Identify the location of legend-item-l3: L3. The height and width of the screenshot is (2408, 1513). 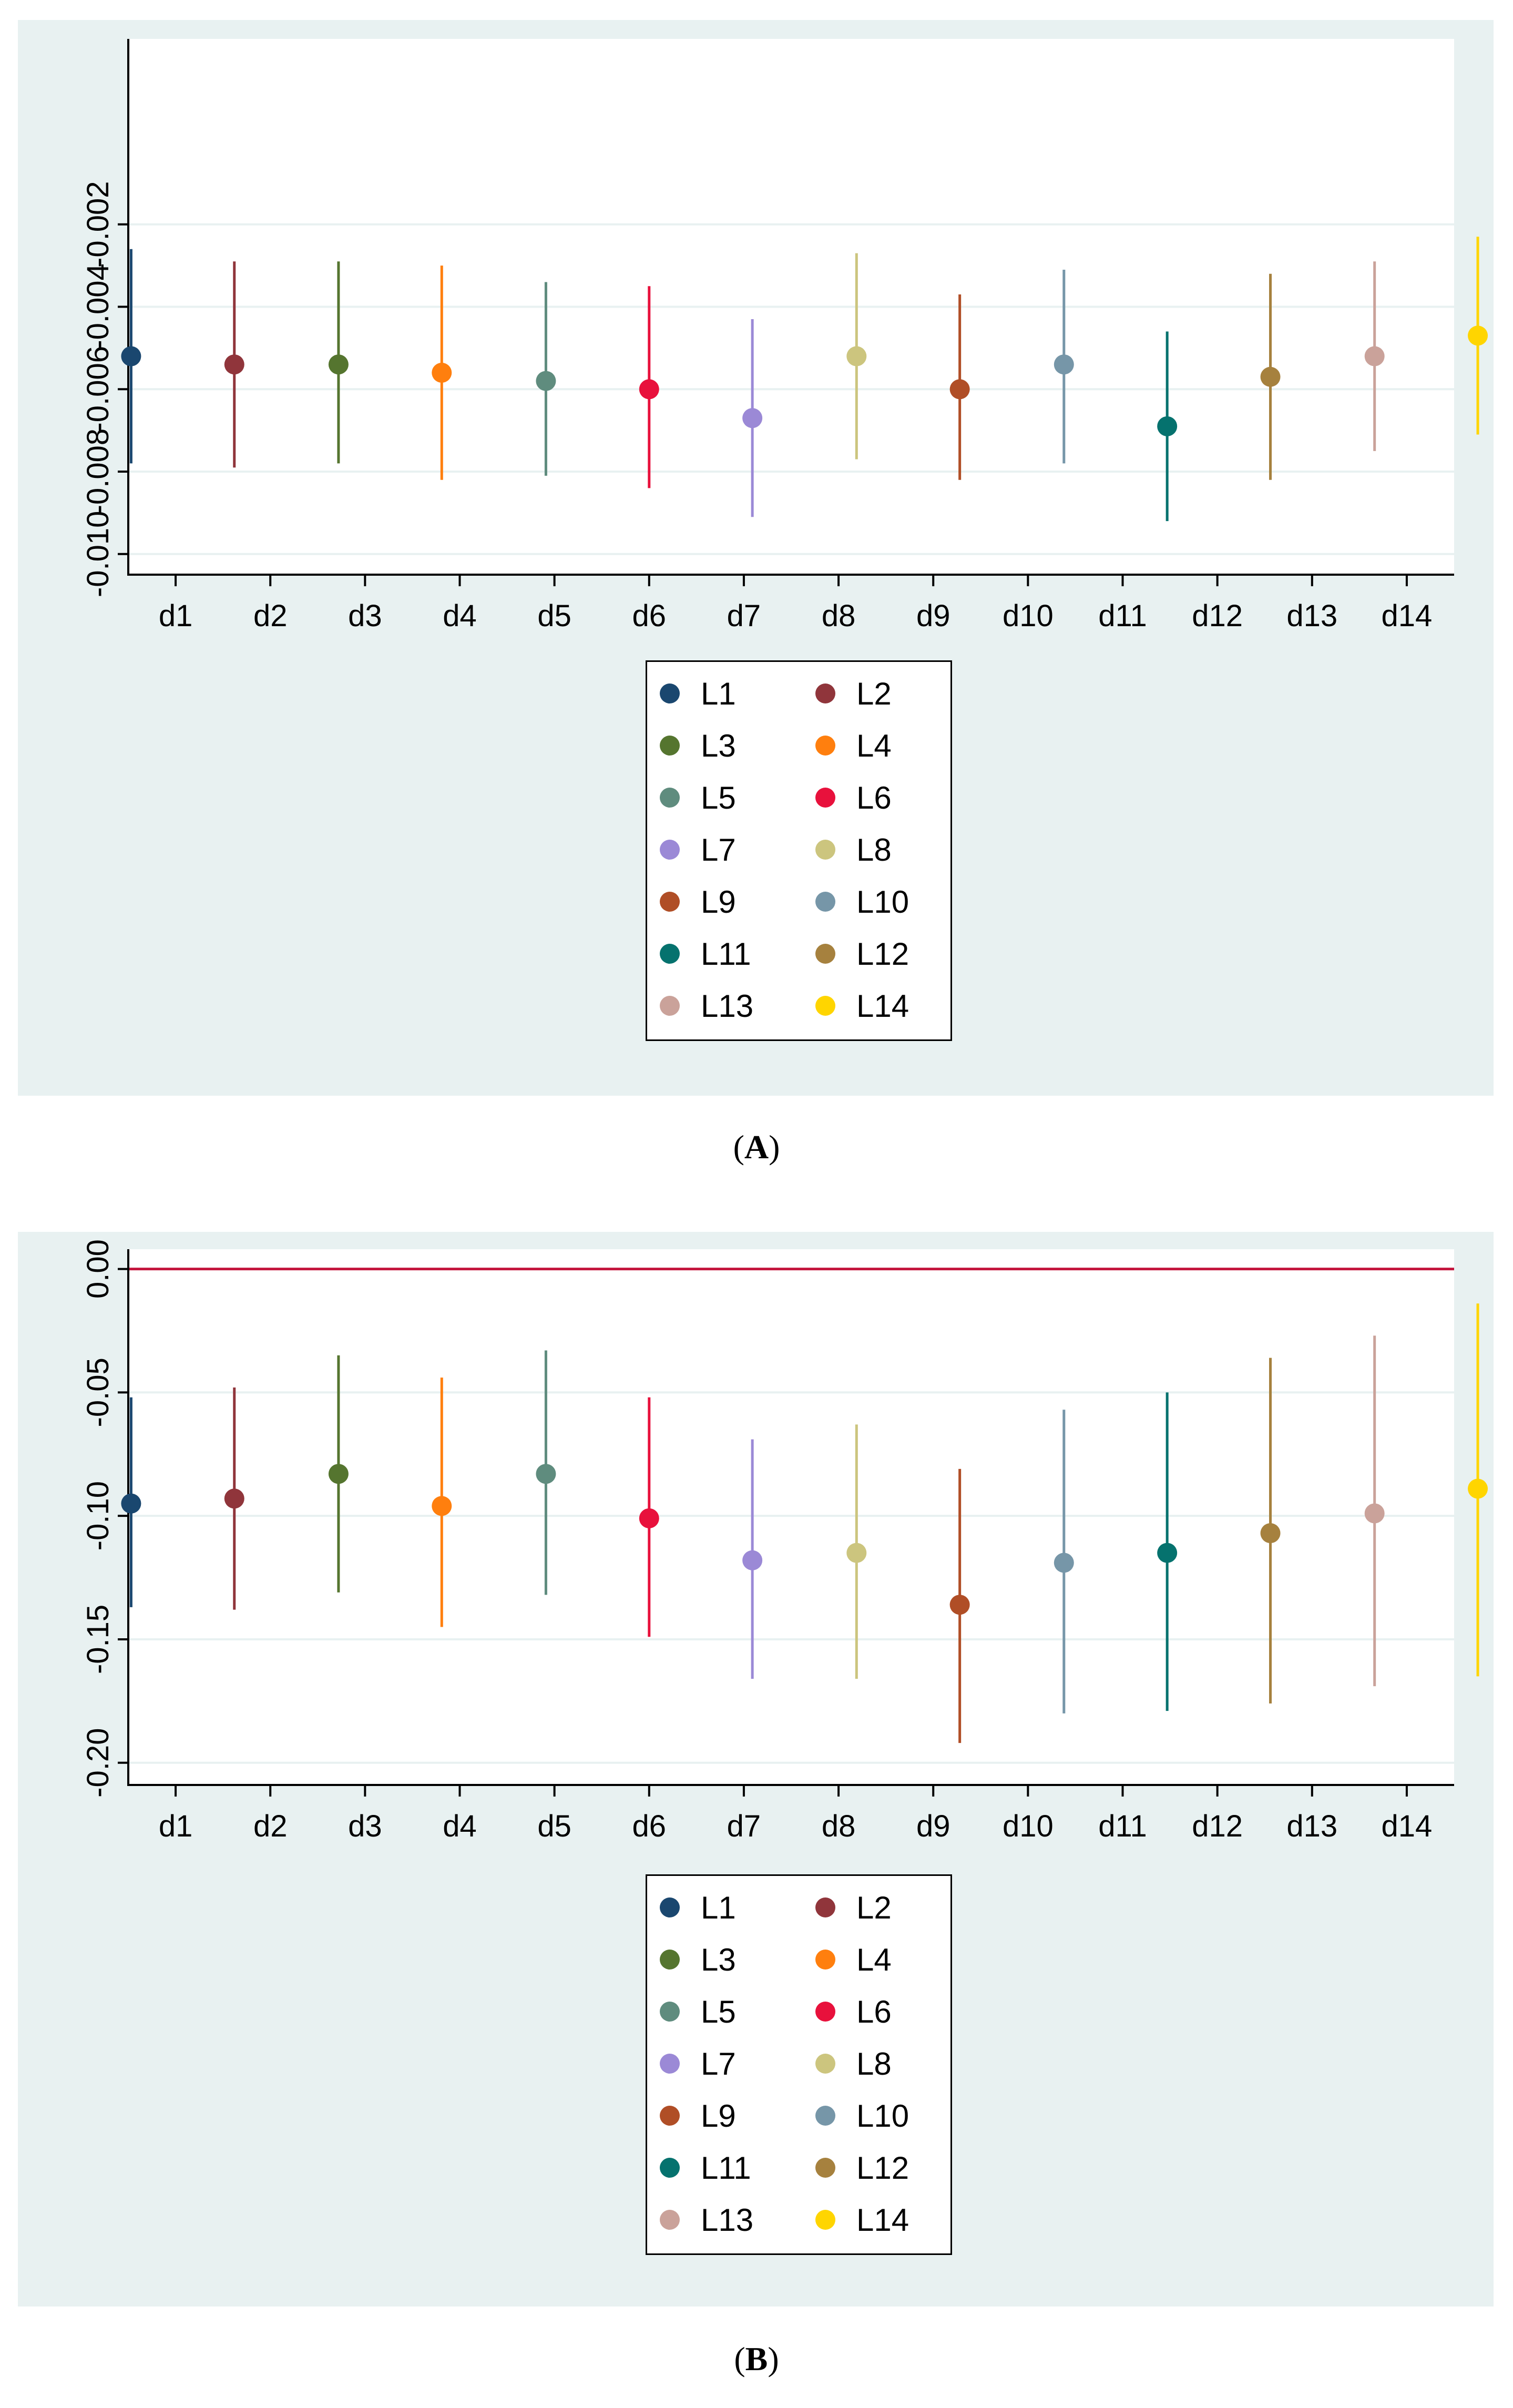
(698, 746).